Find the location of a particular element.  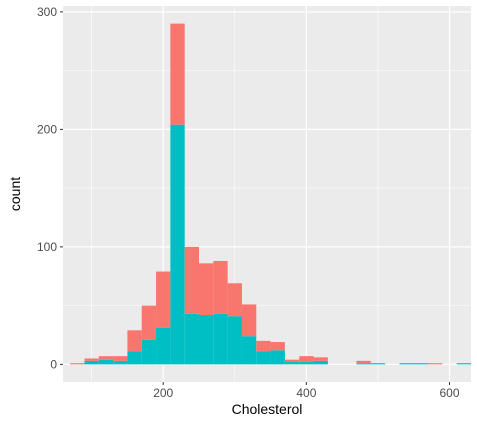

y-tick-label: 100 is located at coordinates (47, 247).